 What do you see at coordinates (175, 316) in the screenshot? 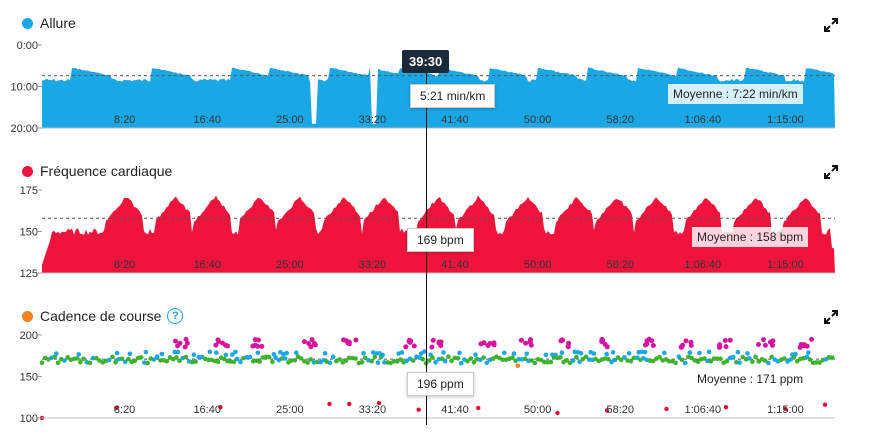
I see `question-circle-icon: ?` at bounding box center [175, 316].